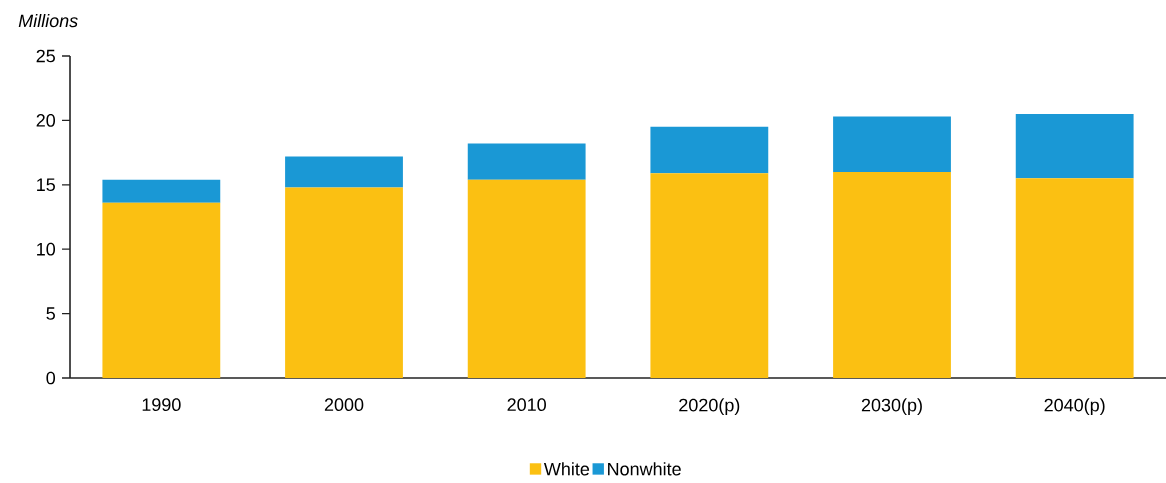 This screenshot has width=1166, height=483. Describe the element at coordinates (48, 20) in the screenshot. I see `y-axis-title: Millions` at that location.